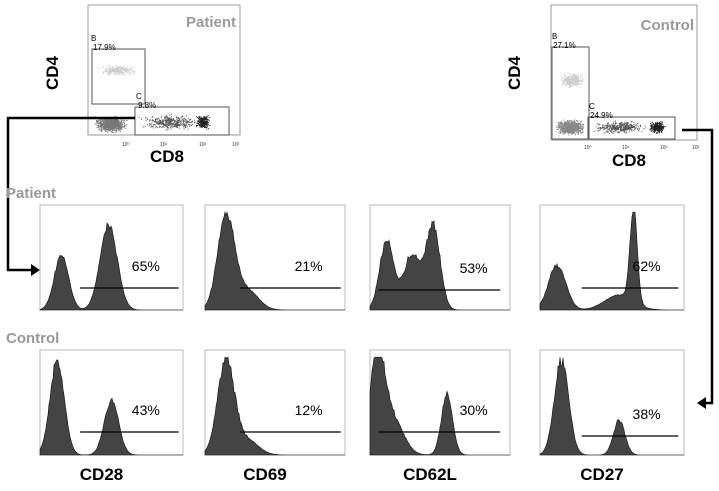 Image resolution: width=719 pixels, height=491 pixels. I want to click on control-arrow, so click(698, 266).